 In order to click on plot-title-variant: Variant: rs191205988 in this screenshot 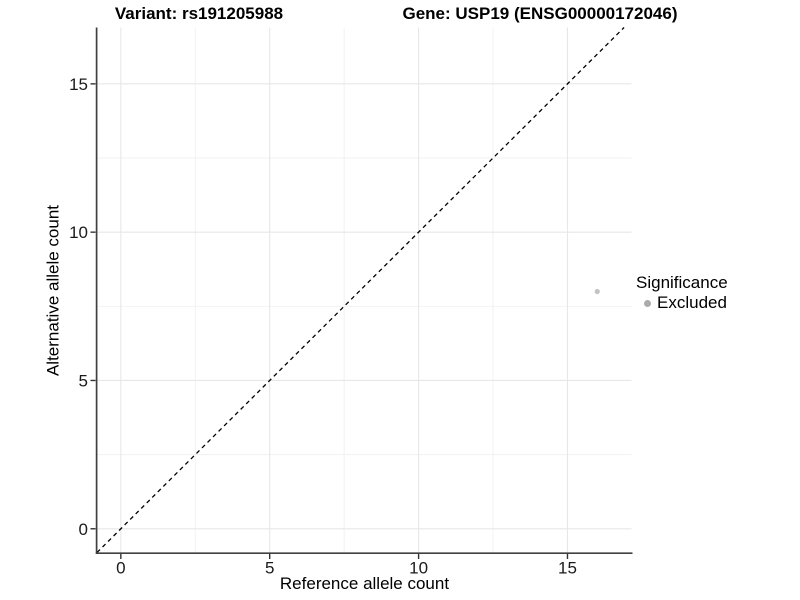, I will do `click(199, 13)`.